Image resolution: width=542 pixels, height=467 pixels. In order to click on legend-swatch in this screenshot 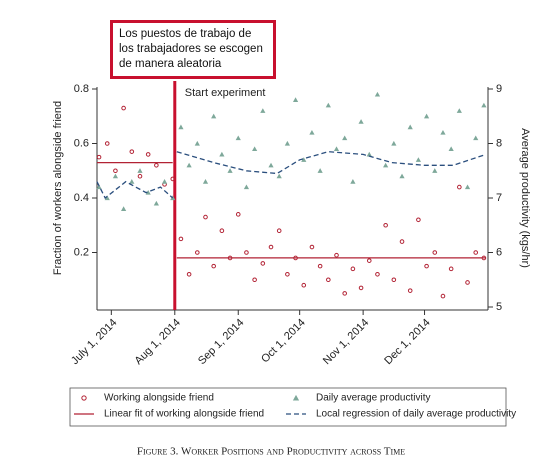, I will do `click(84, 398)`.